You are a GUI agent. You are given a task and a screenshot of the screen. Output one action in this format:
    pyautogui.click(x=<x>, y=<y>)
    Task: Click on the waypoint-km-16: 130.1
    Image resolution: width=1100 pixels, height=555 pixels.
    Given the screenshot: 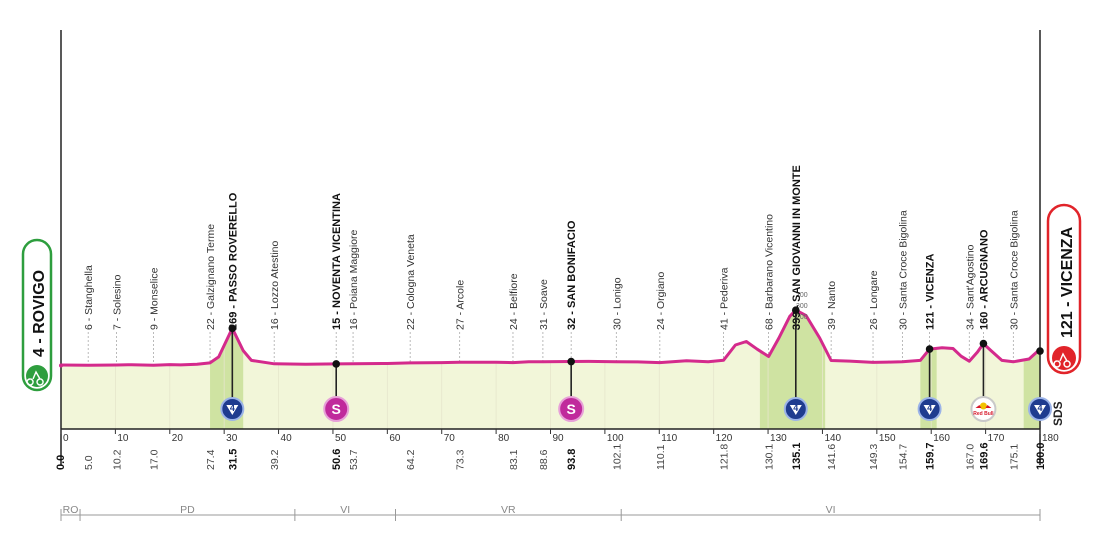 What is the action you would take?
    pyautogui.click(x=770, y=457)
    